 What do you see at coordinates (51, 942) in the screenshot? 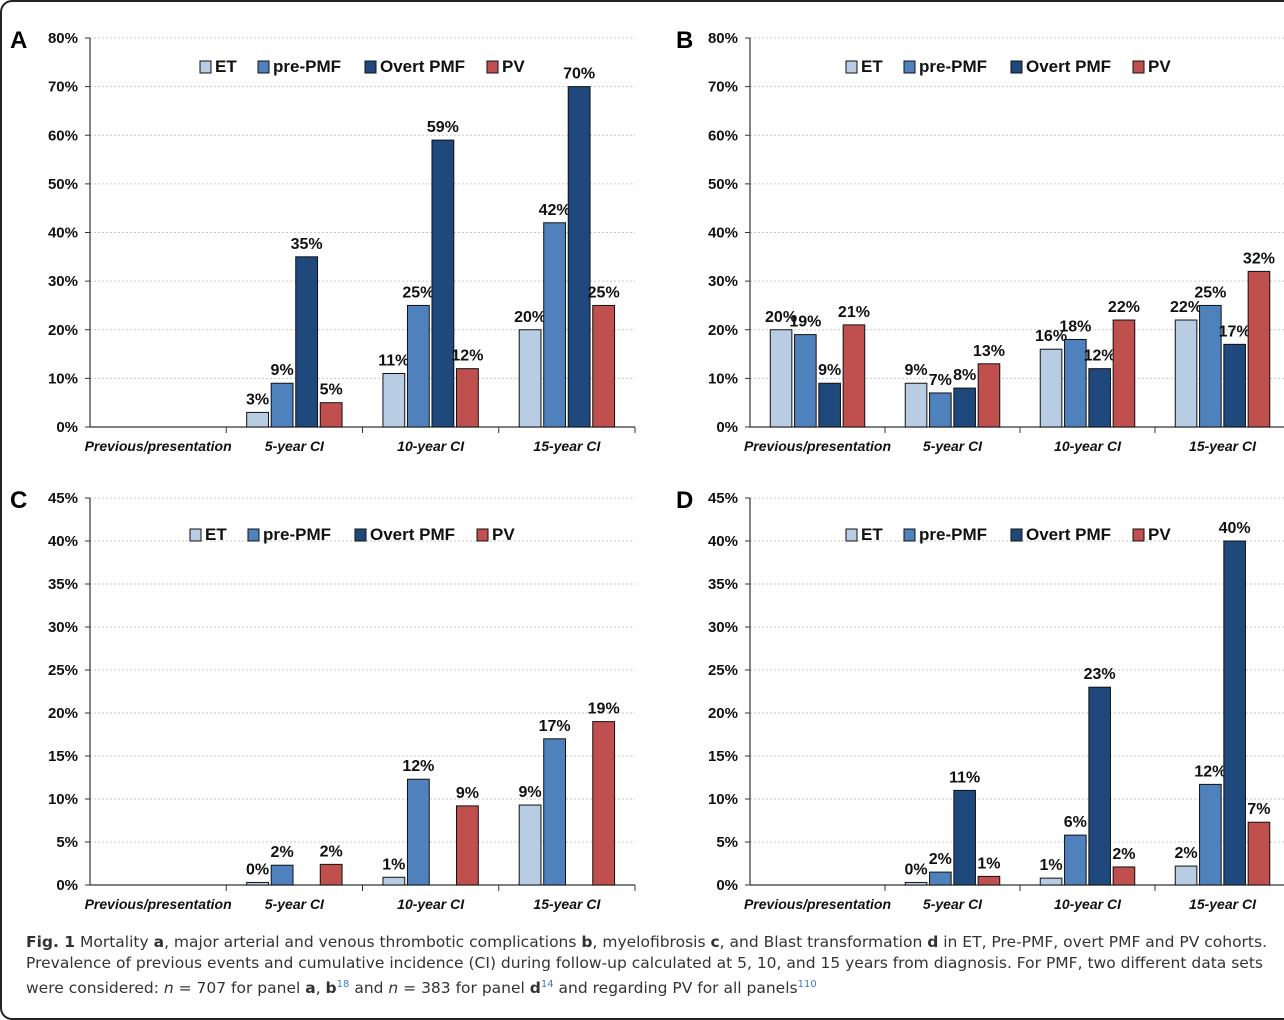
I see `caption-fig-label: Fig. 1` at bounding box center [51, 942].